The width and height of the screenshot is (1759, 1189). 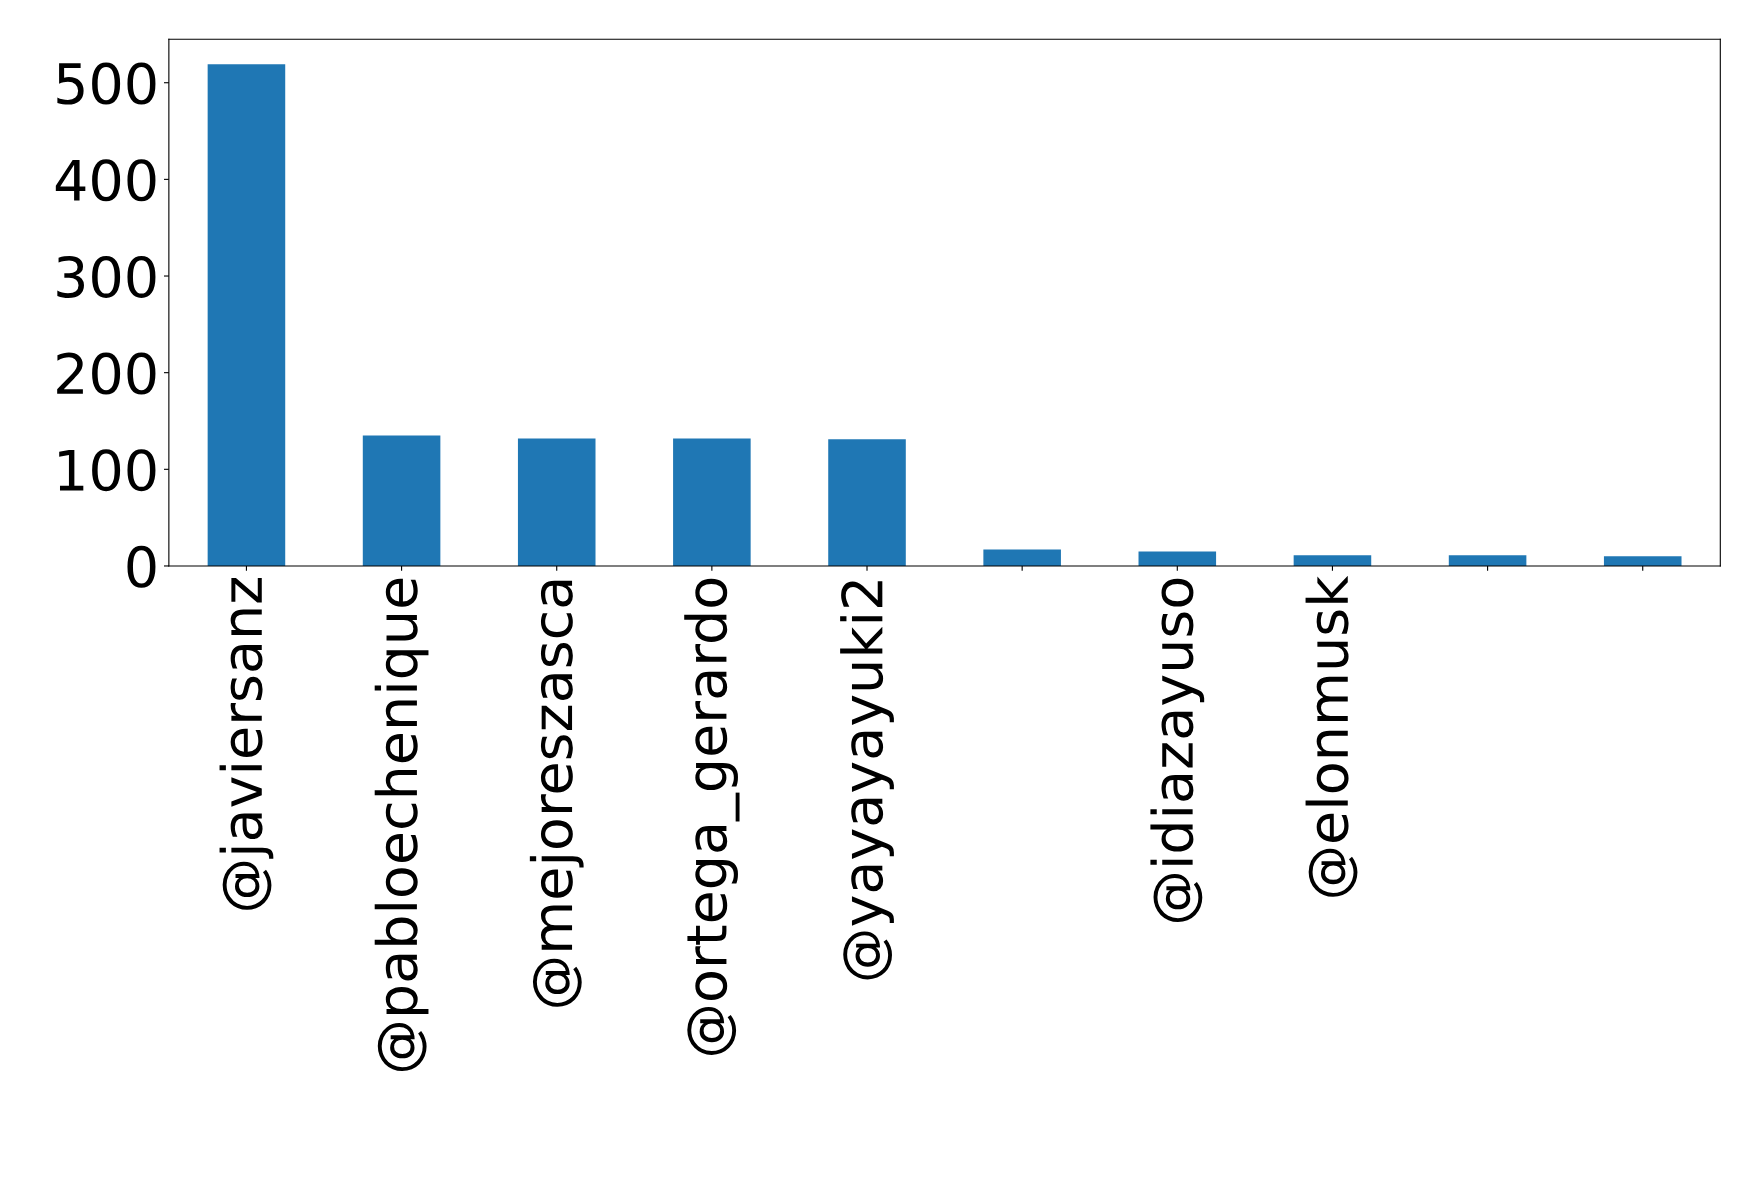 What do you see at coordinates (556, 793) in the screenshot?
I see `x-tick-label: @mejoreszasca` at bounding box center [556, 793].